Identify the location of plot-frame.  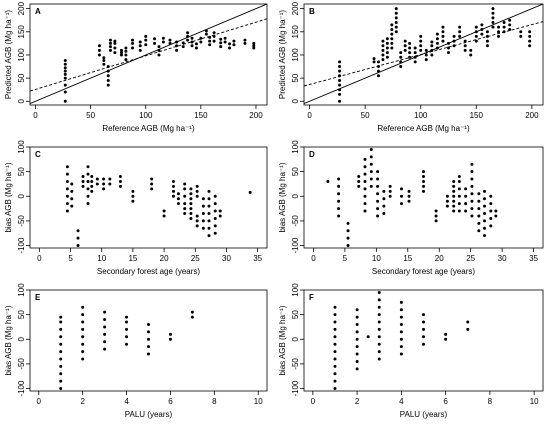
(423, 340).